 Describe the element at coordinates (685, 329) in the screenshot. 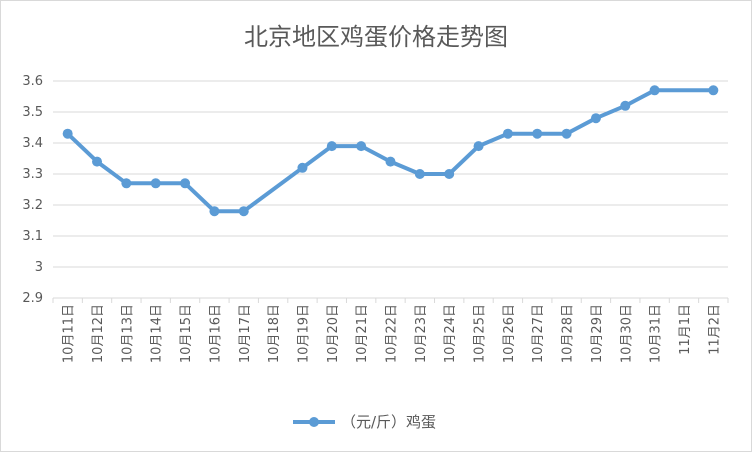

I see `x-tick-label: 11月1日` at that location.